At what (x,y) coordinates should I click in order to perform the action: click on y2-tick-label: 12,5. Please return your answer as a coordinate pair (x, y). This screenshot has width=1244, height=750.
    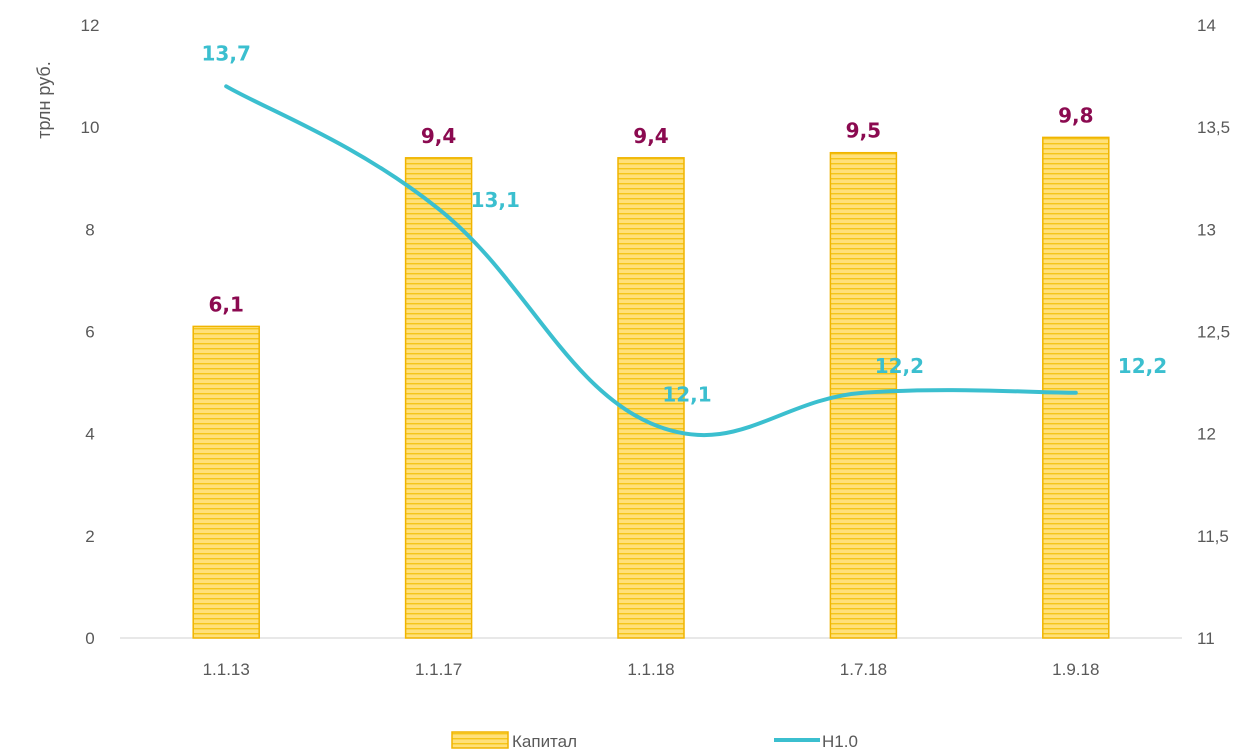
    Looking at the image, I should click on (1213, 332).